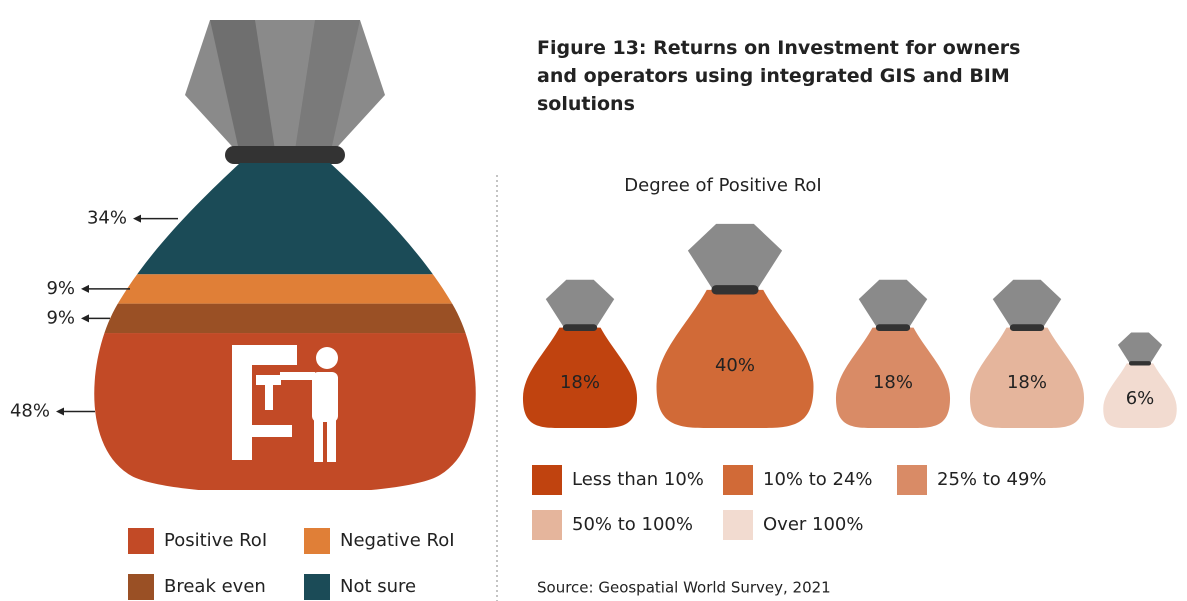 The width and height of the screenshot is (1187, 601). Describe the element at coordinates (813, 524) in the screenshot. I see `legend-label: Over 100%` at that location.